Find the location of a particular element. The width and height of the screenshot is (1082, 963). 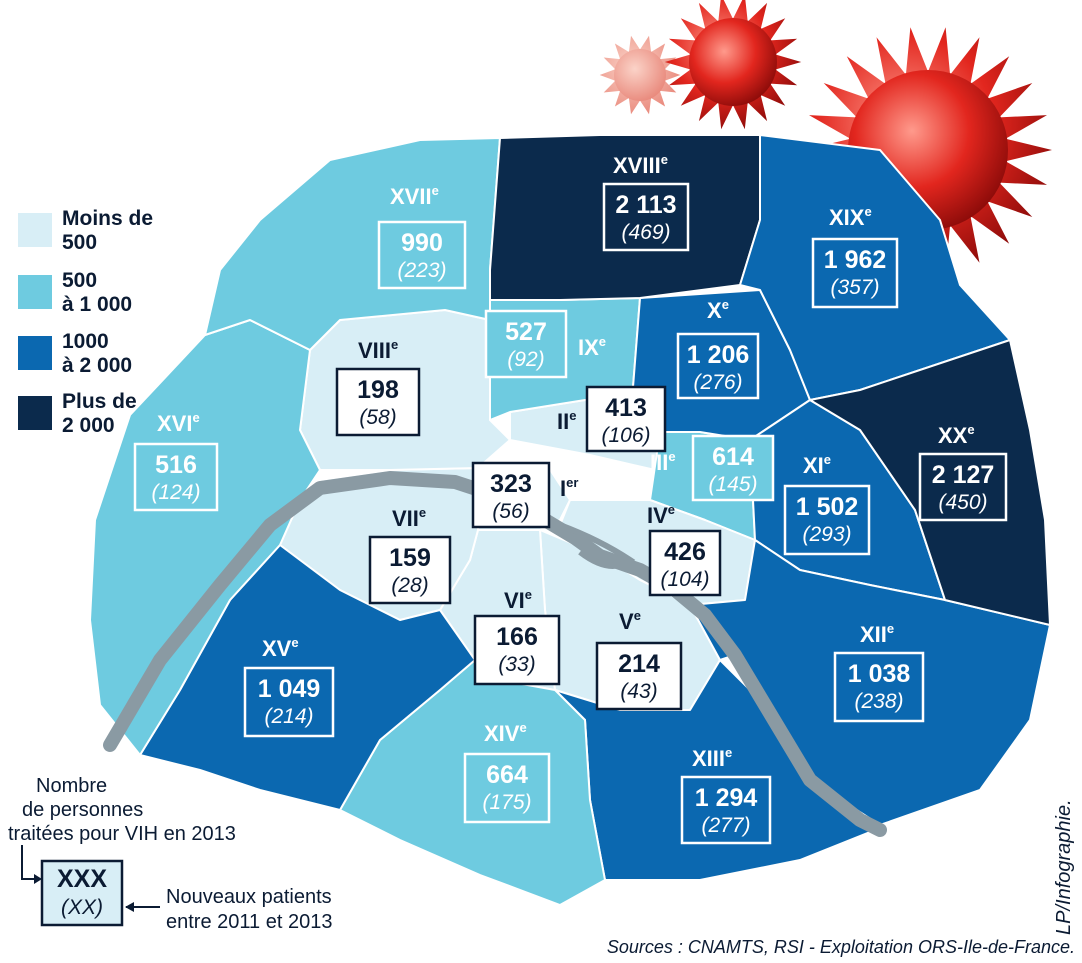

arrondissement-vii-value-box is located at coordinates (410, 570).